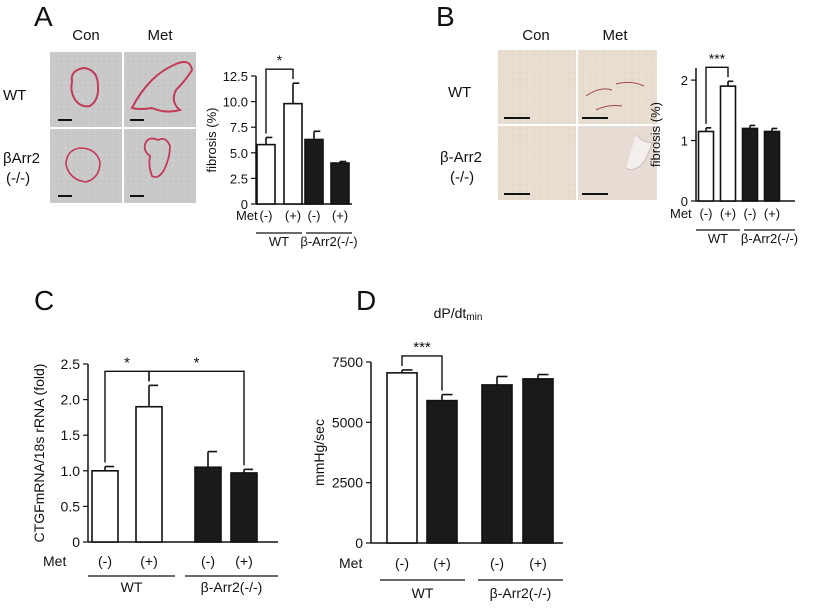  Describe the element at coordinates (350, 563) in the screenshot. I see `met-label-d: Met` at that location.